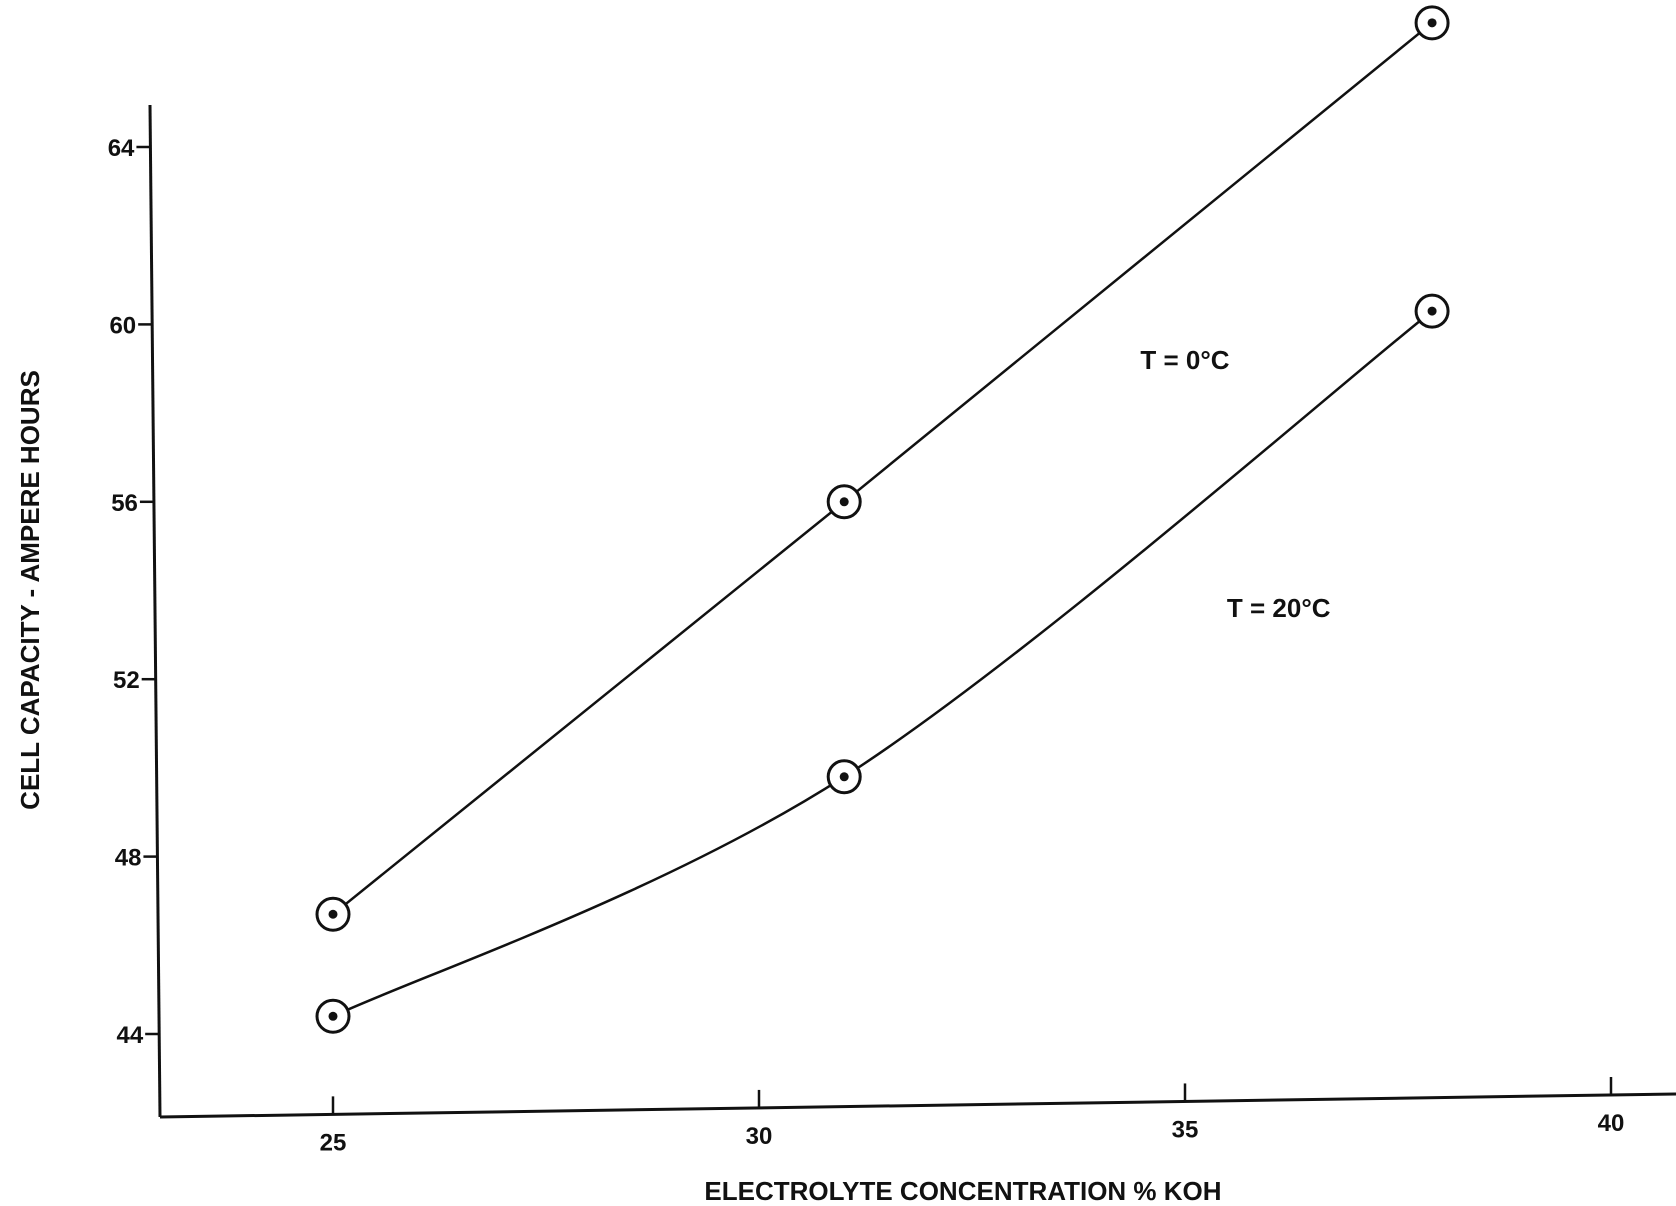 The image size is (1676, 1206). I want to click on x-axis-line, so click(917, 1105).